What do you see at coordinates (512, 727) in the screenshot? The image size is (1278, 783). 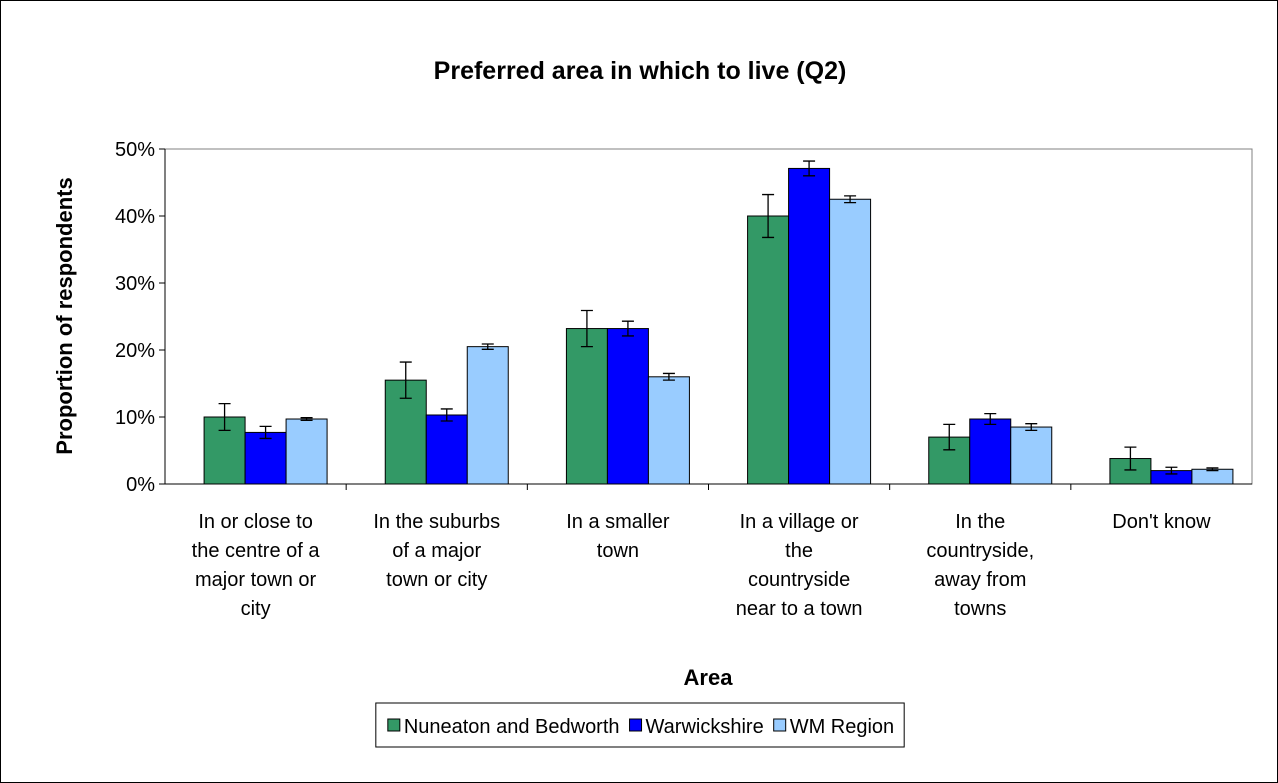 I see `legend-label: Nuneaton and Bedworth` at bounding box center [512, 727].